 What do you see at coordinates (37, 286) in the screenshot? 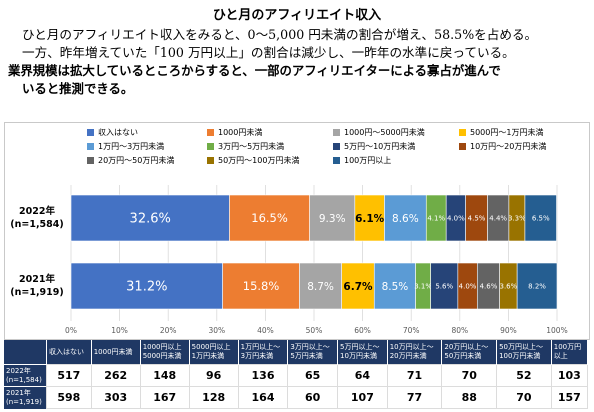
I see `row-label-2021: 2021年 (n=1,919)` at bounding box center [37, 286].